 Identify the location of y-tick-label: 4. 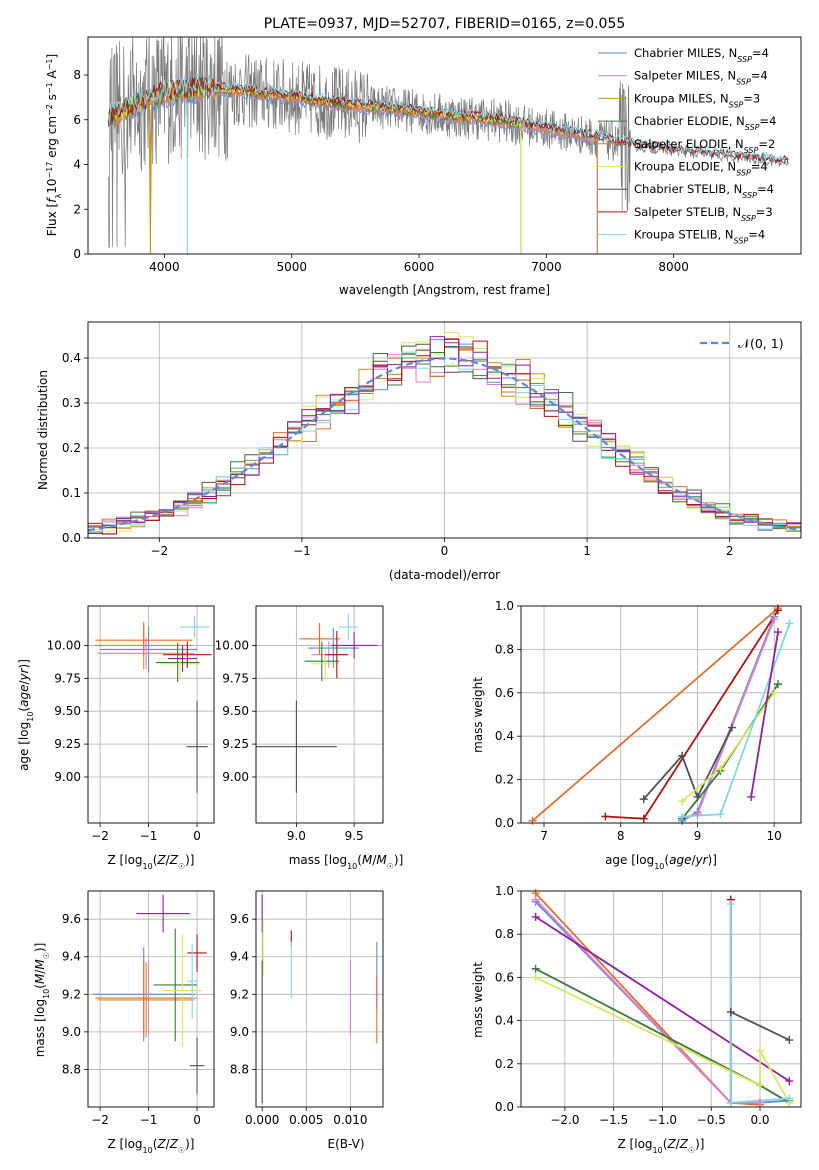
(77, 165).